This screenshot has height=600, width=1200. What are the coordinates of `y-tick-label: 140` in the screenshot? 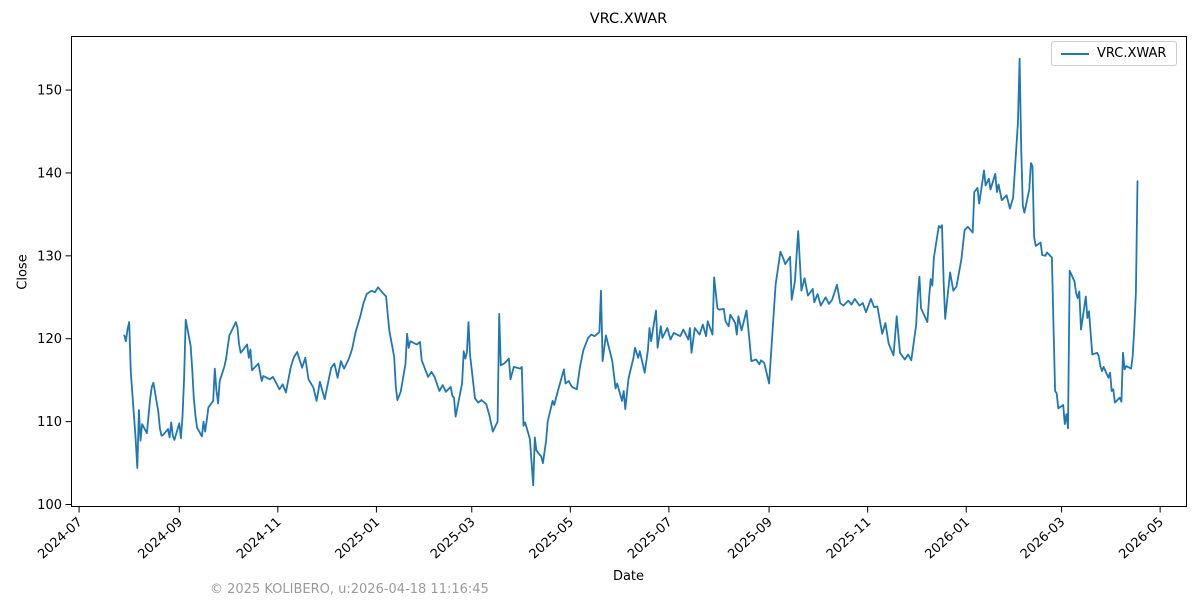 It's located at (49, 173).